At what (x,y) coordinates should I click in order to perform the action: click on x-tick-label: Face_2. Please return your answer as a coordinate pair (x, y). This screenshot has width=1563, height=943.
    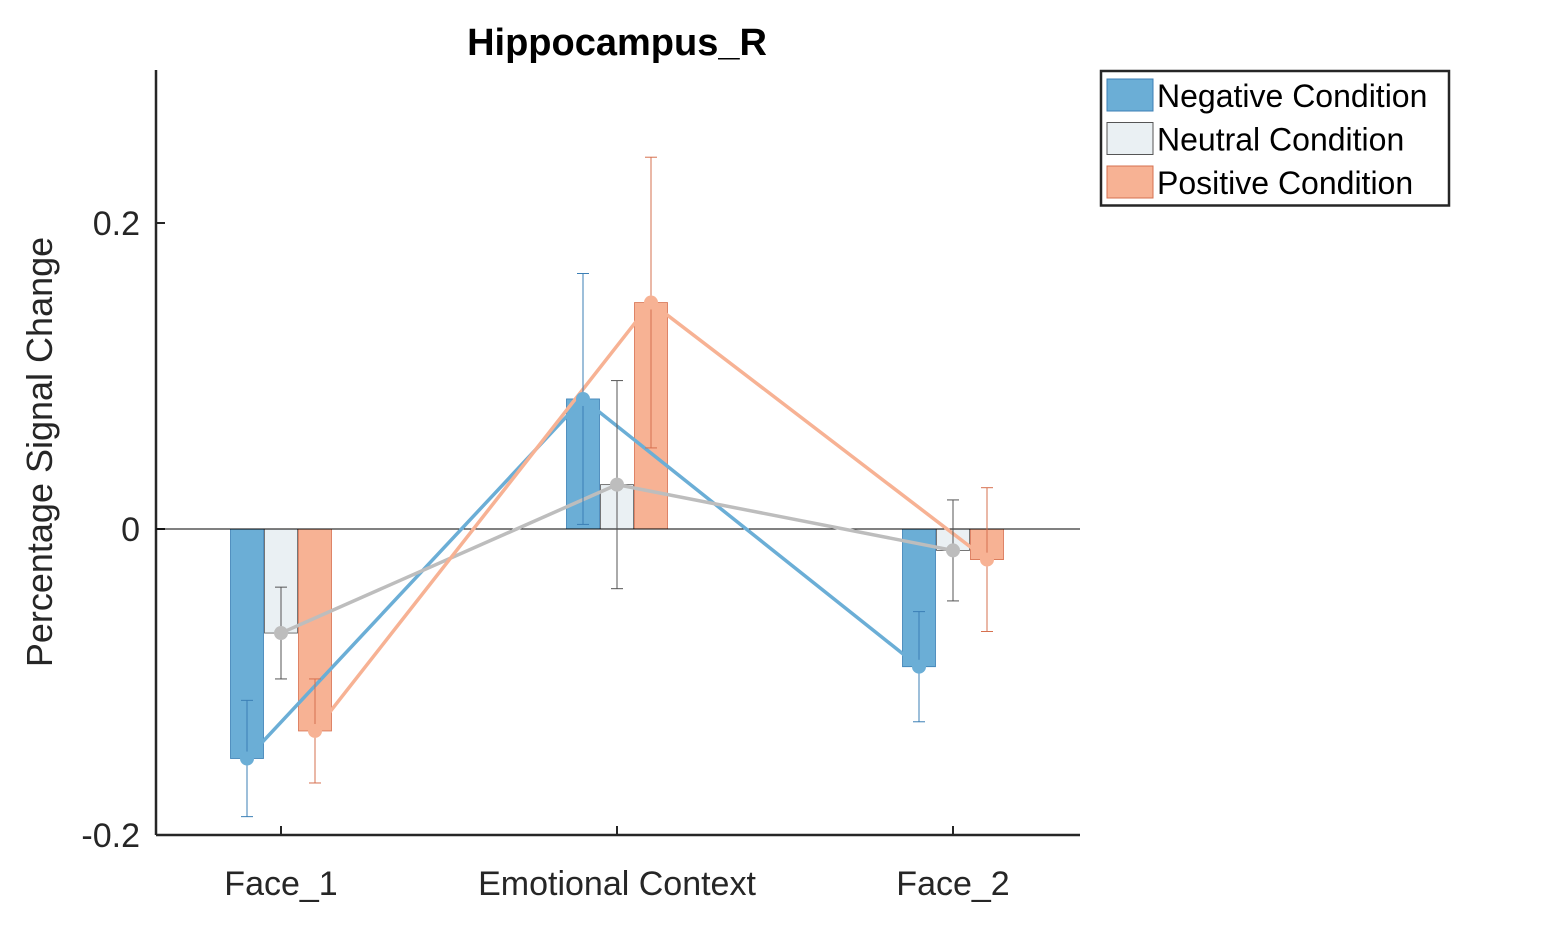
    Looking at the image, I should click on (952, 884).